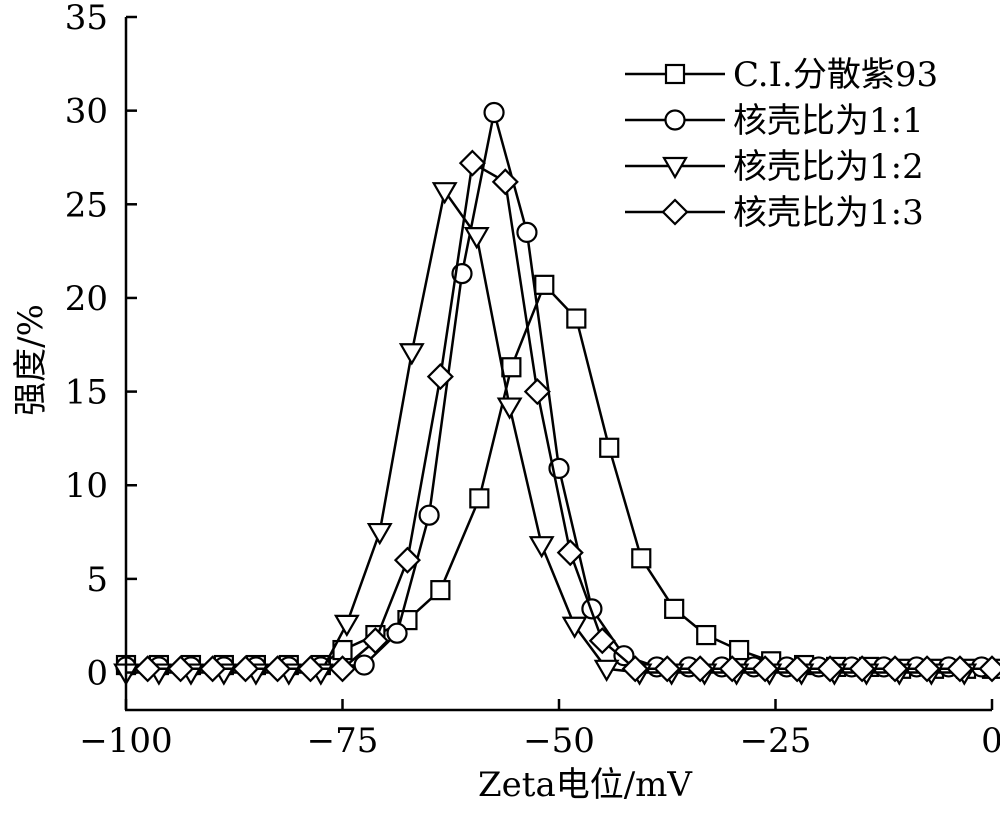 The width and height of the screenshot is (1000, 813). I want to click on legend-item: C.I.分散紫93, so click(781, 75).